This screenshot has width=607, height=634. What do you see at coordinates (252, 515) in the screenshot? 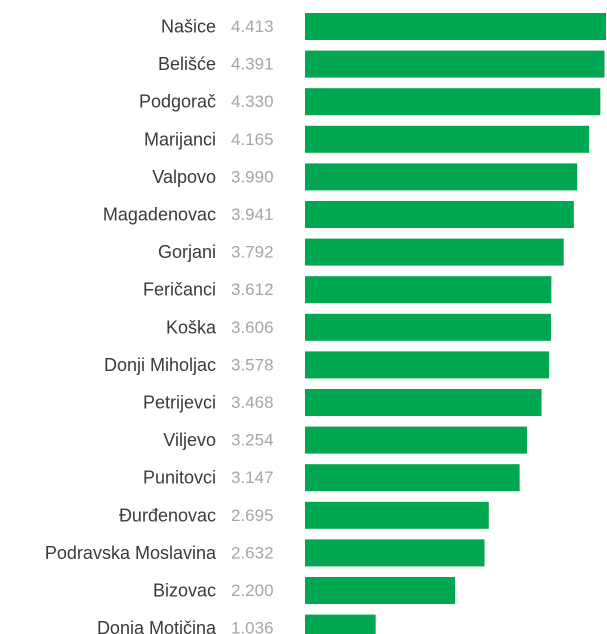
I see `value-label: 2.695` at bounding box center [252, 515].